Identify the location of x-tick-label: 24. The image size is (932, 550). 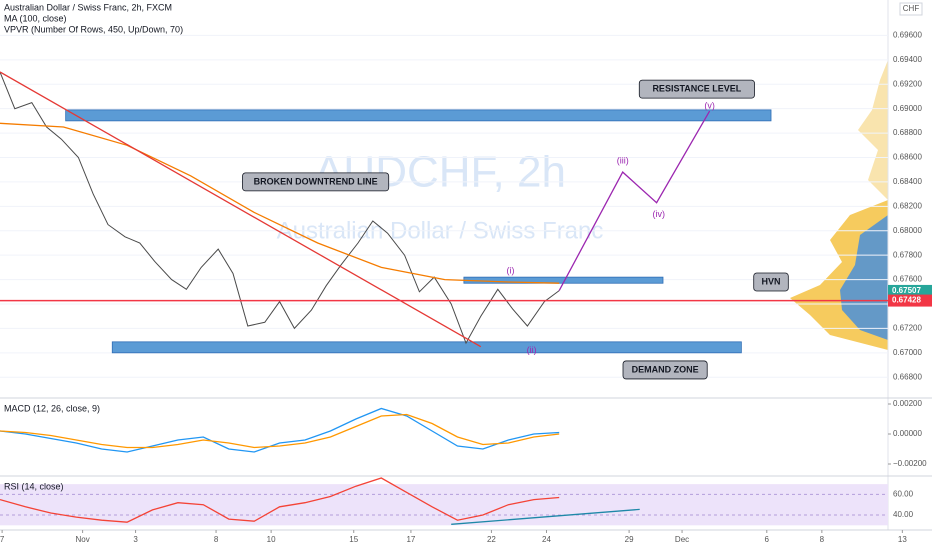
(546, 539).